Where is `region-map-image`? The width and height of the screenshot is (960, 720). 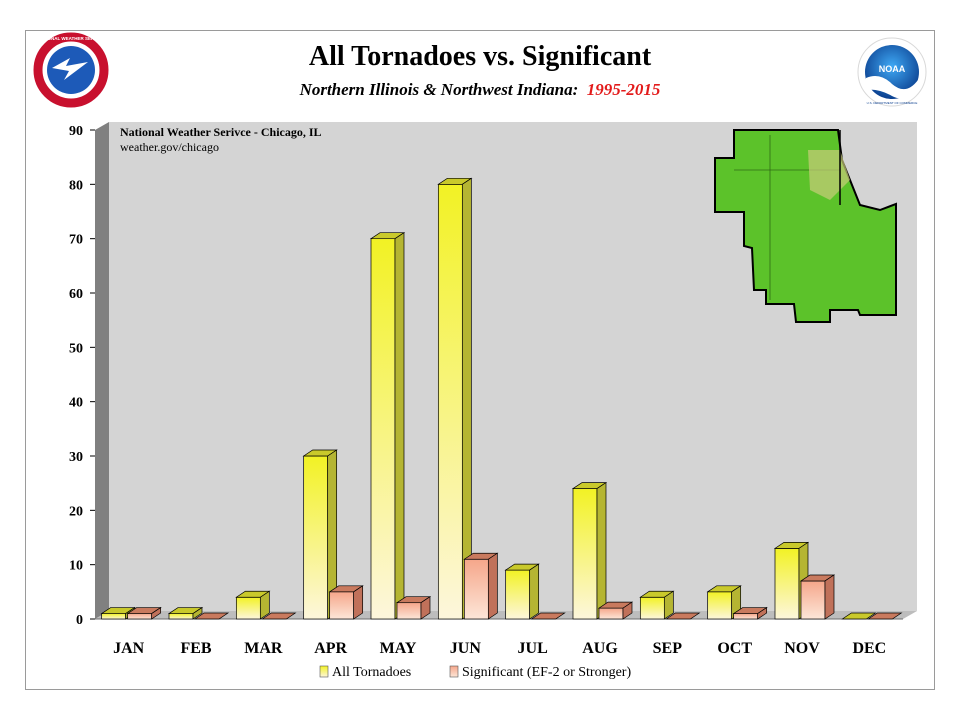 region-map-image is located at coordinates (805, 226).